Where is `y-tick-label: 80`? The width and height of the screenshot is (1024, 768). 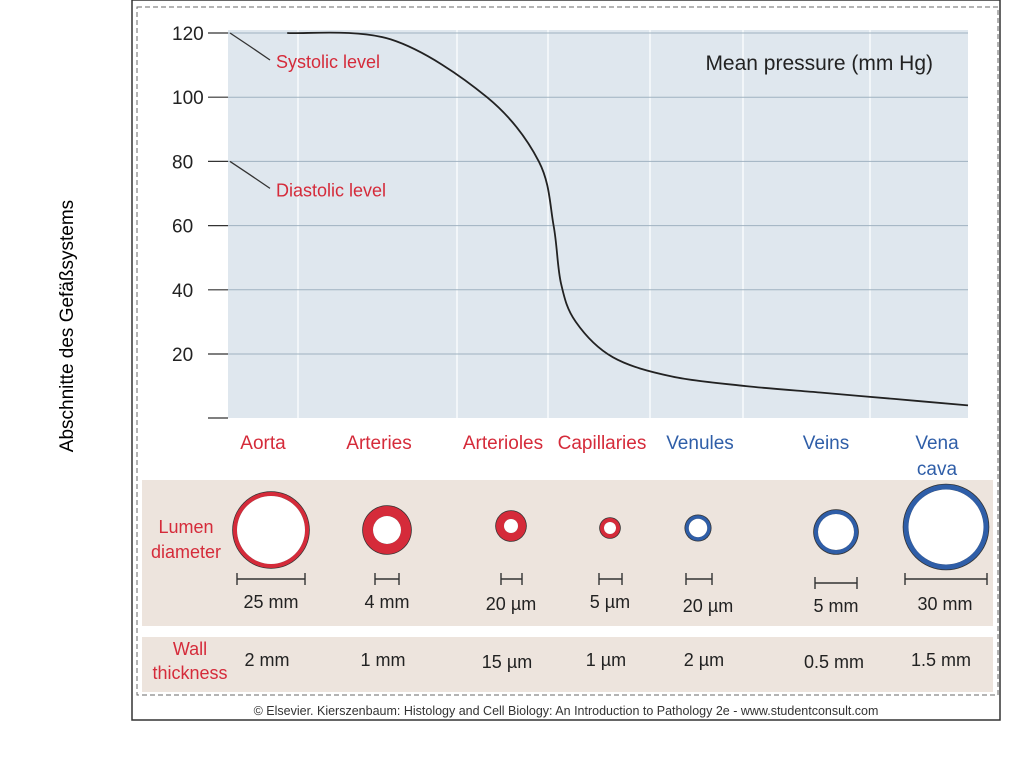
y-tick-label: 80 is located at coordinates (182, 162).